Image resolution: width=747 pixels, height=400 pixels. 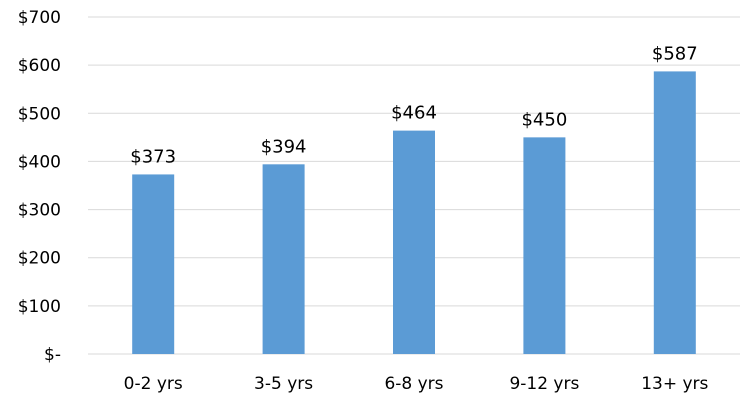 What do you see at coordinates (39, 186) in the screenshot?
I see `y-axis-tick-labels: $- $100 $200 $300 $400 $500 $600 $700` at bounding box center [39, 186].